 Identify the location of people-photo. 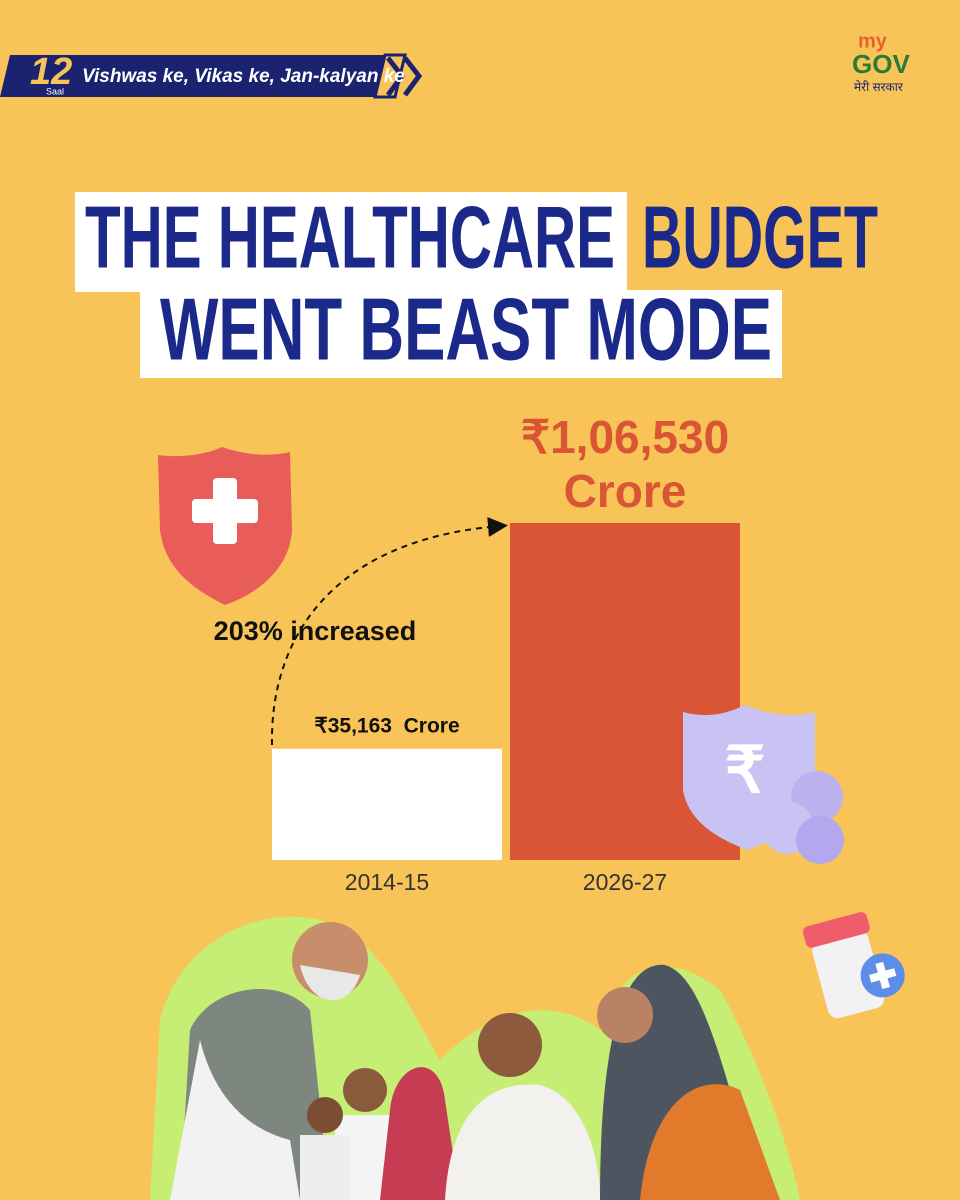
(475, 1061).